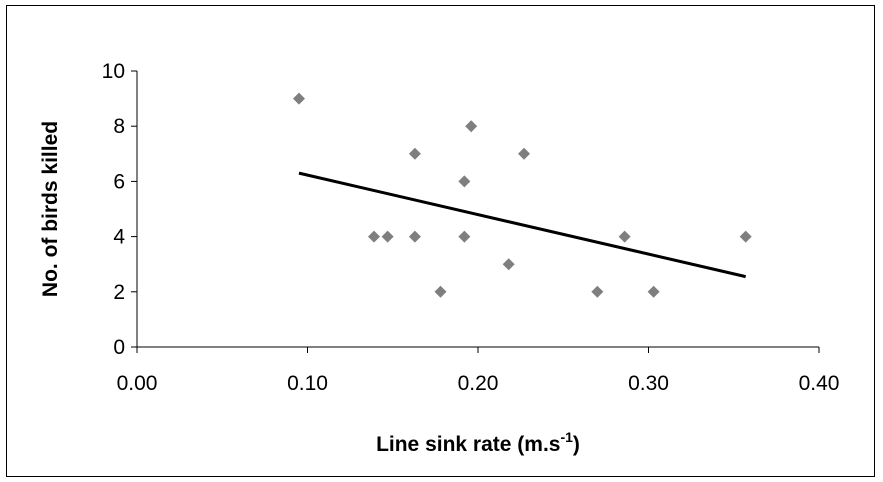  What do you see at coordinates (119, 181) in the screenshot?
I see `y-tick-label: 6` at bounding box center [119, 181].